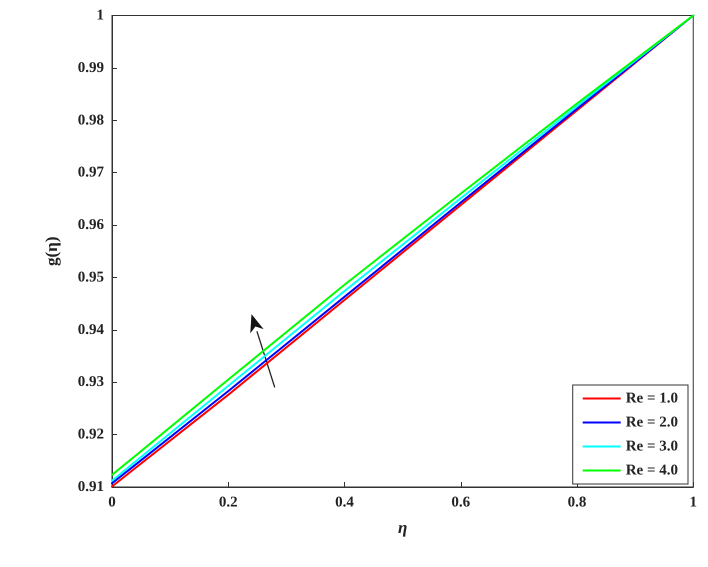  What do you see at coordinates (577, 502) in the screenshot?
I see `x-tick-label: 0.8` at bounding box center [577, 502].